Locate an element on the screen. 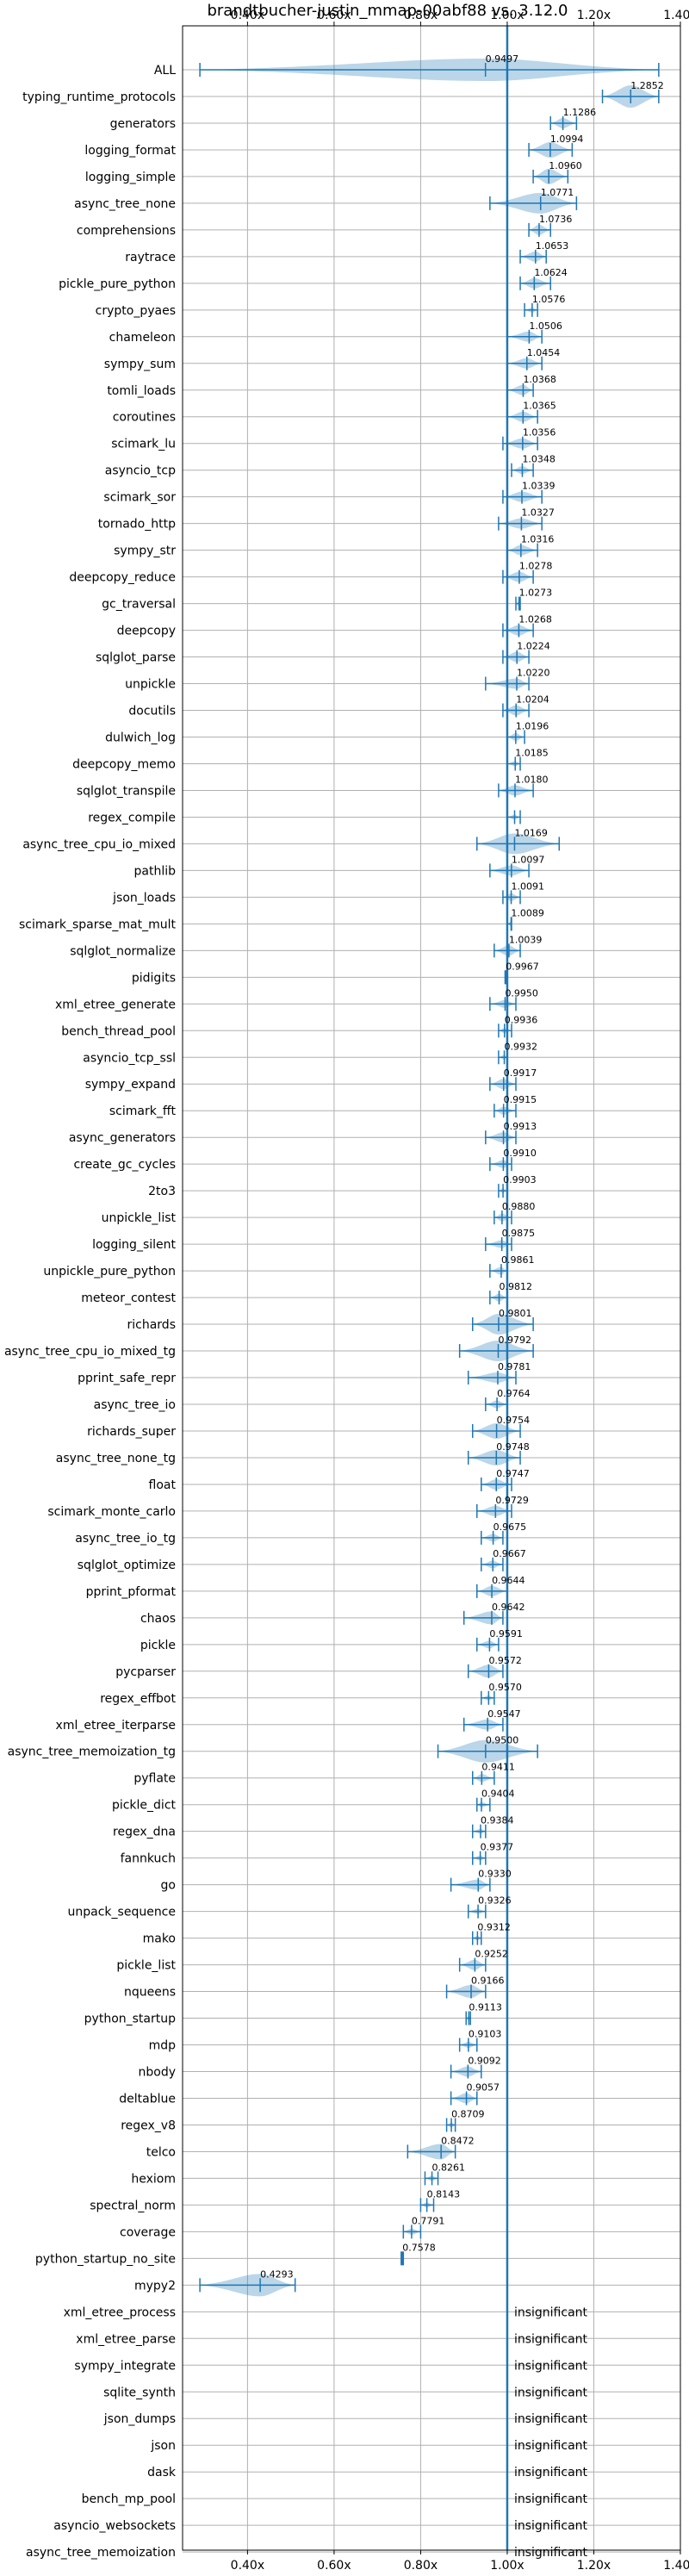 The width and height of the screenshot is (689, 2576). value-label: 1.0960 is located at coordinates (565, 166).